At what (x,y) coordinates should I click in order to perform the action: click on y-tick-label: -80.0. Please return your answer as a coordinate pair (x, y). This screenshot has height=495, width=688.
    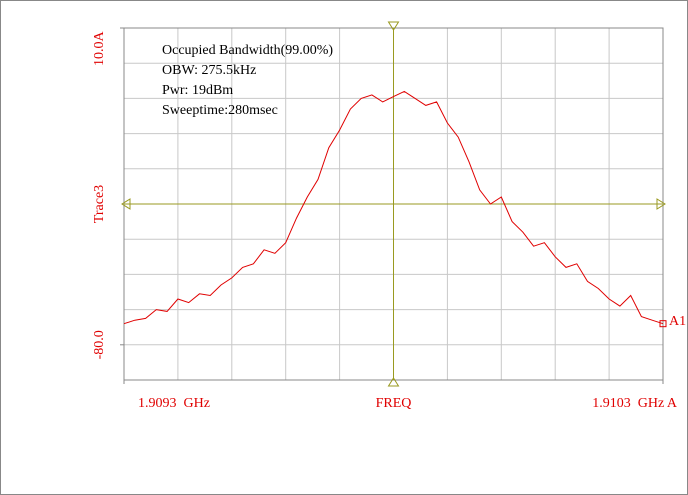
    Looking at the image, I should click on (99, 344).